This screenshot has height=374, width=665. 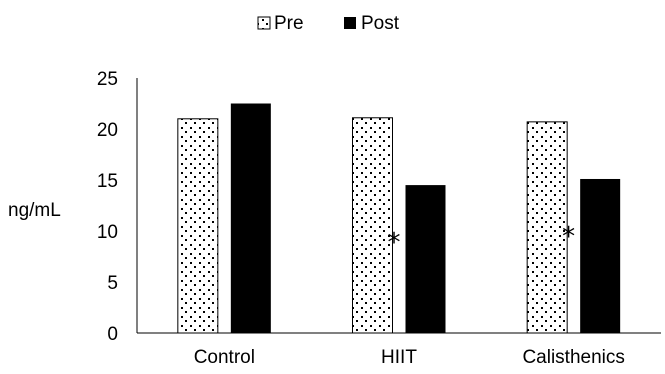 I want to click on x-tick-label: Control, so click(x=224, y=357).